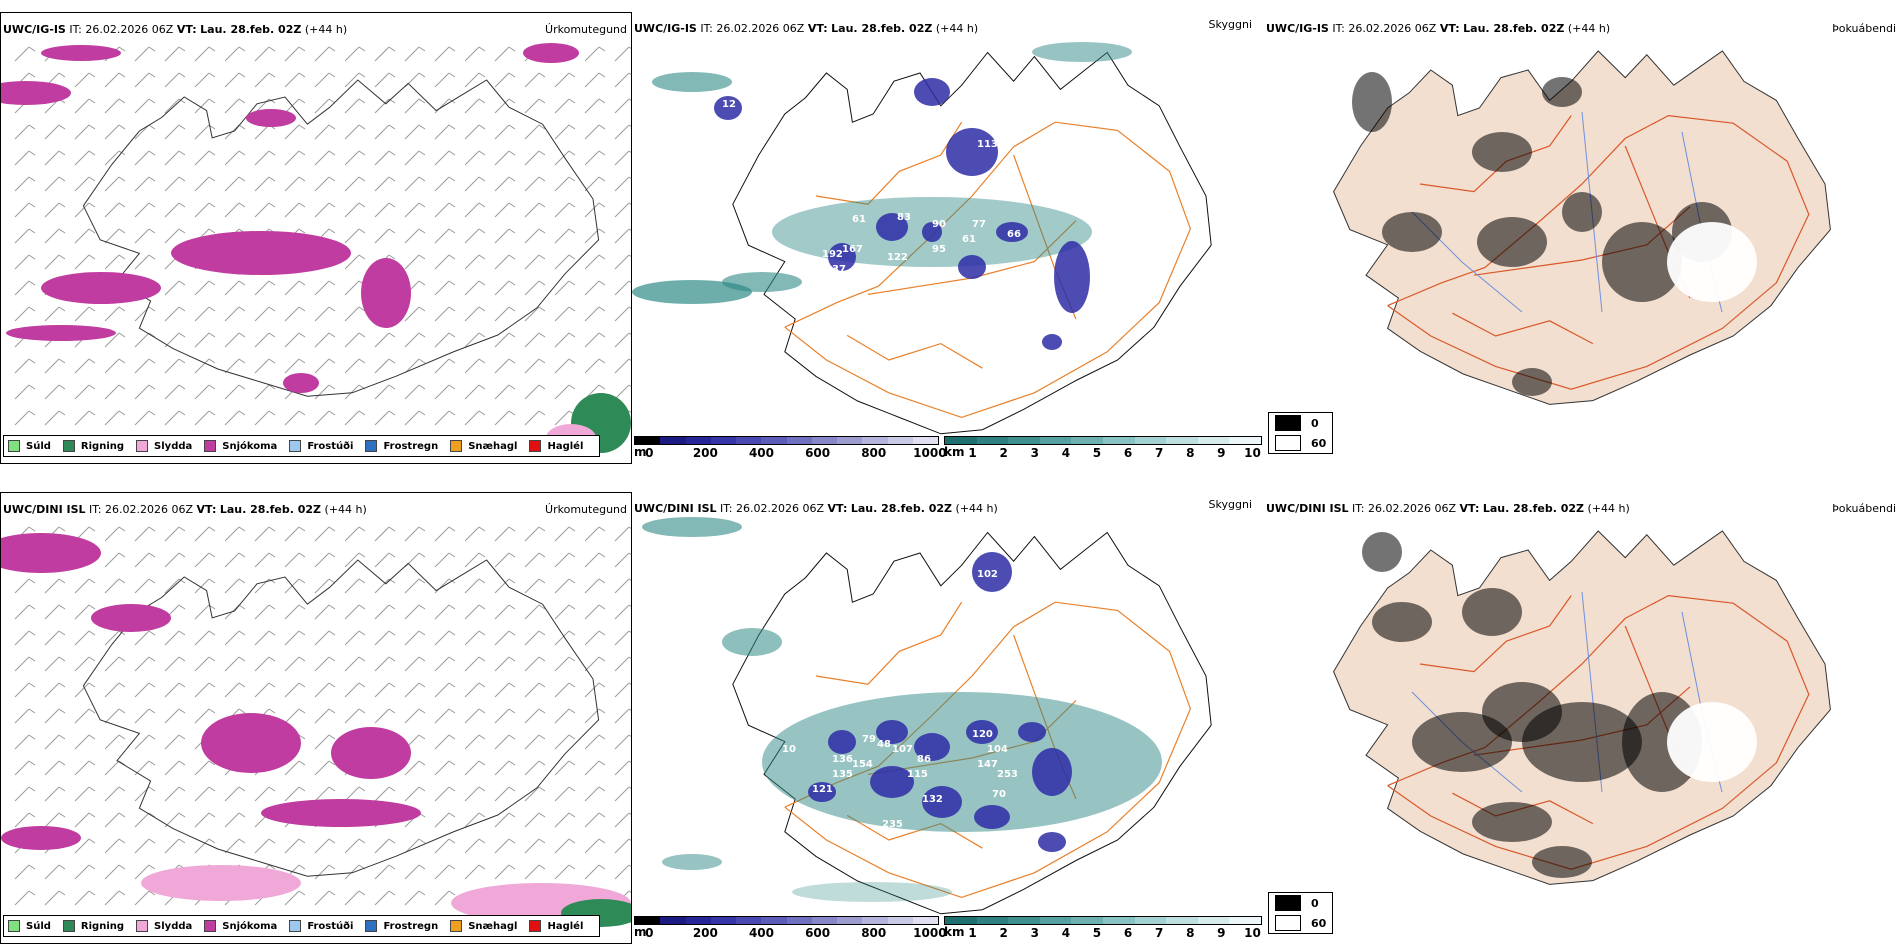  What do you see at coordinates (565, 926) in the screenshot?
I see `legend-label: Haglél` at bounding box center [565, 926].